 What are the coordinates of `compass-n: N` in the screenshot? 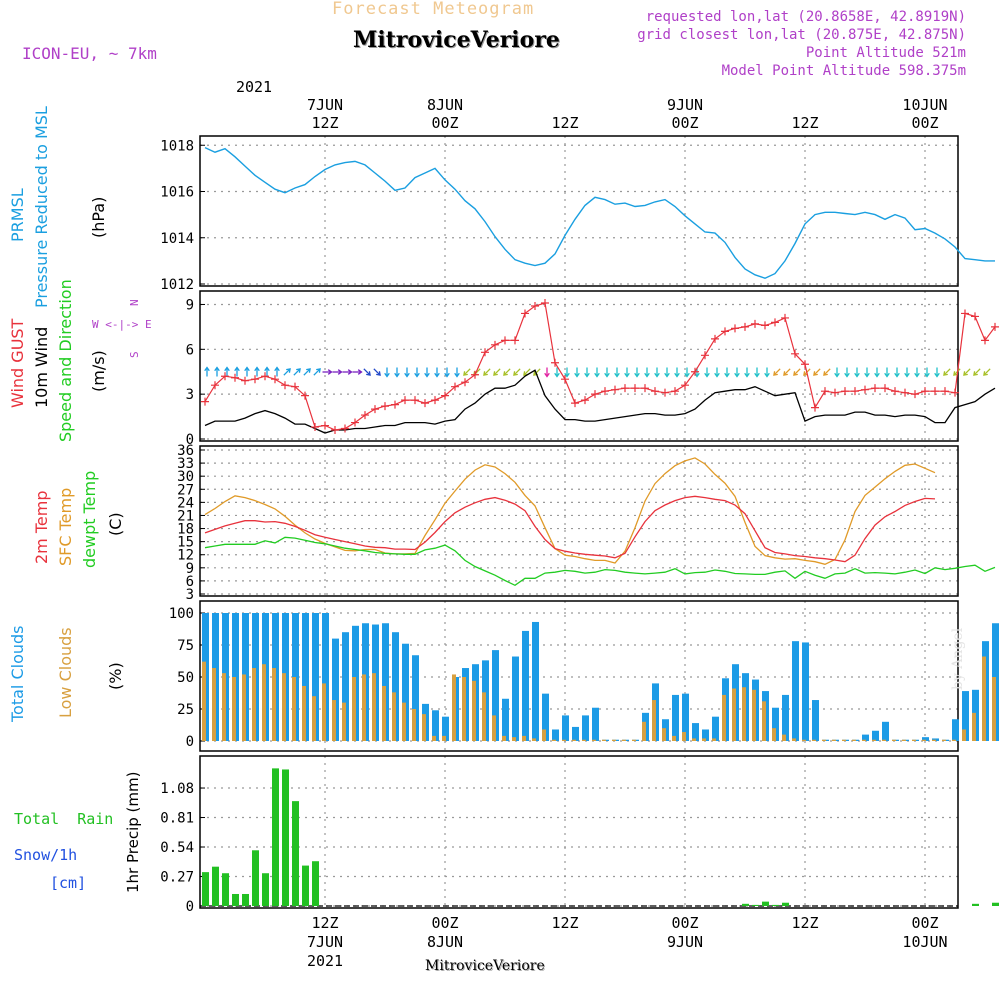 It's located at (134, 302).